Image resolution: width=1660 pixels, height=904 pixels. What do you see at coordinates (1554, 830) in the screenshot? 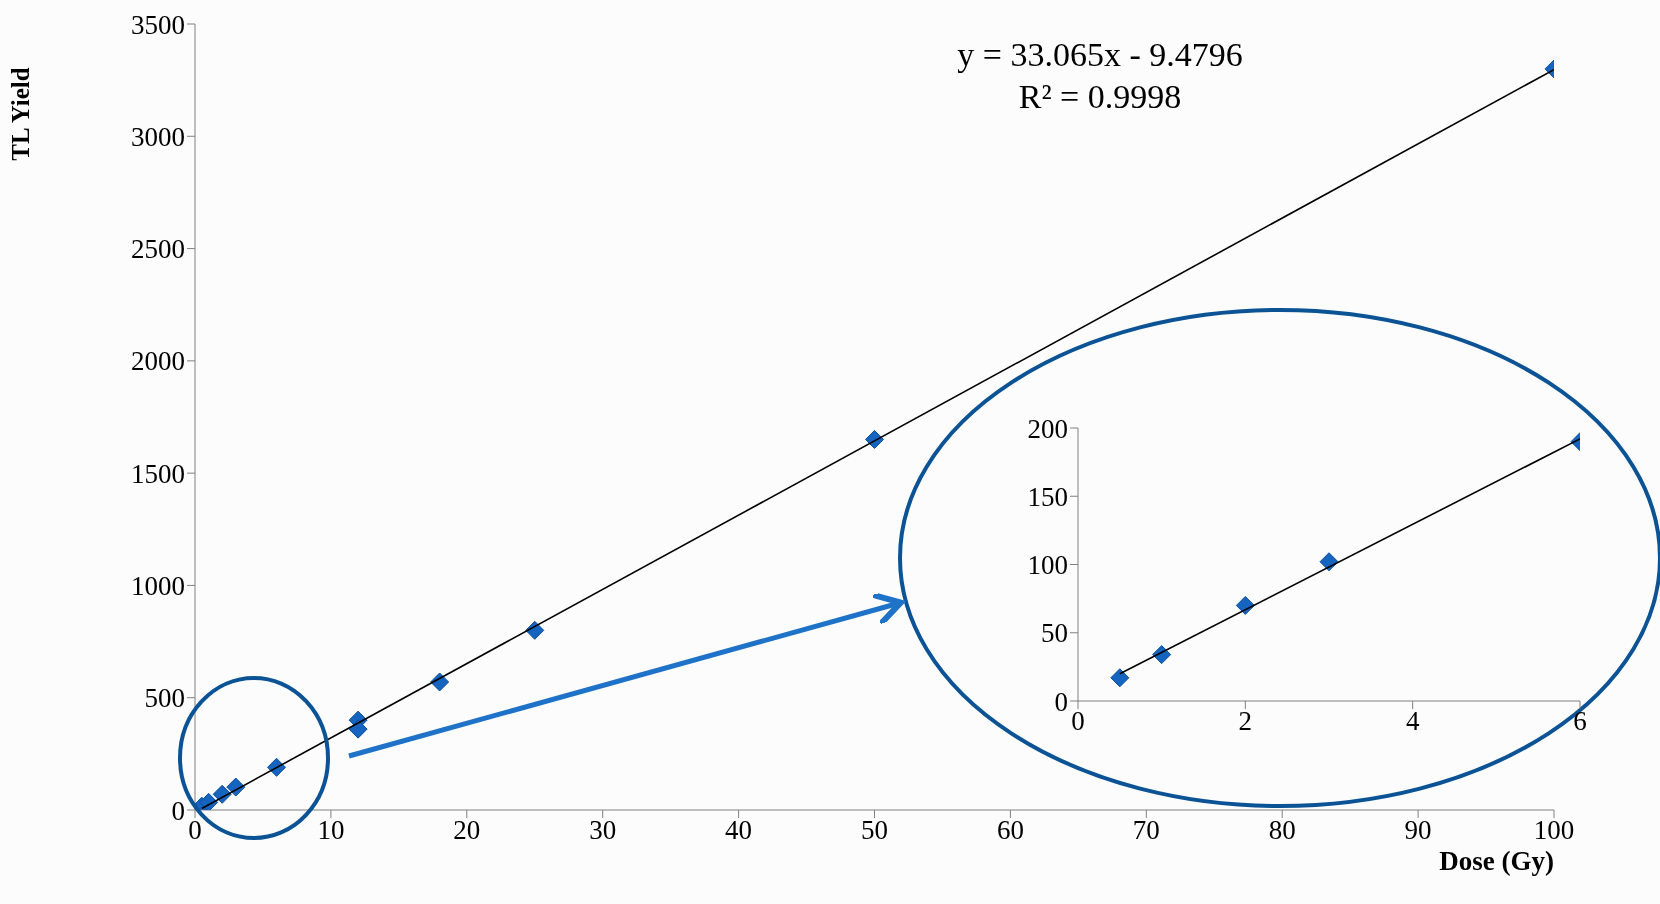
I see `x-tick-label: 100` at bounding box center [1554, 830].